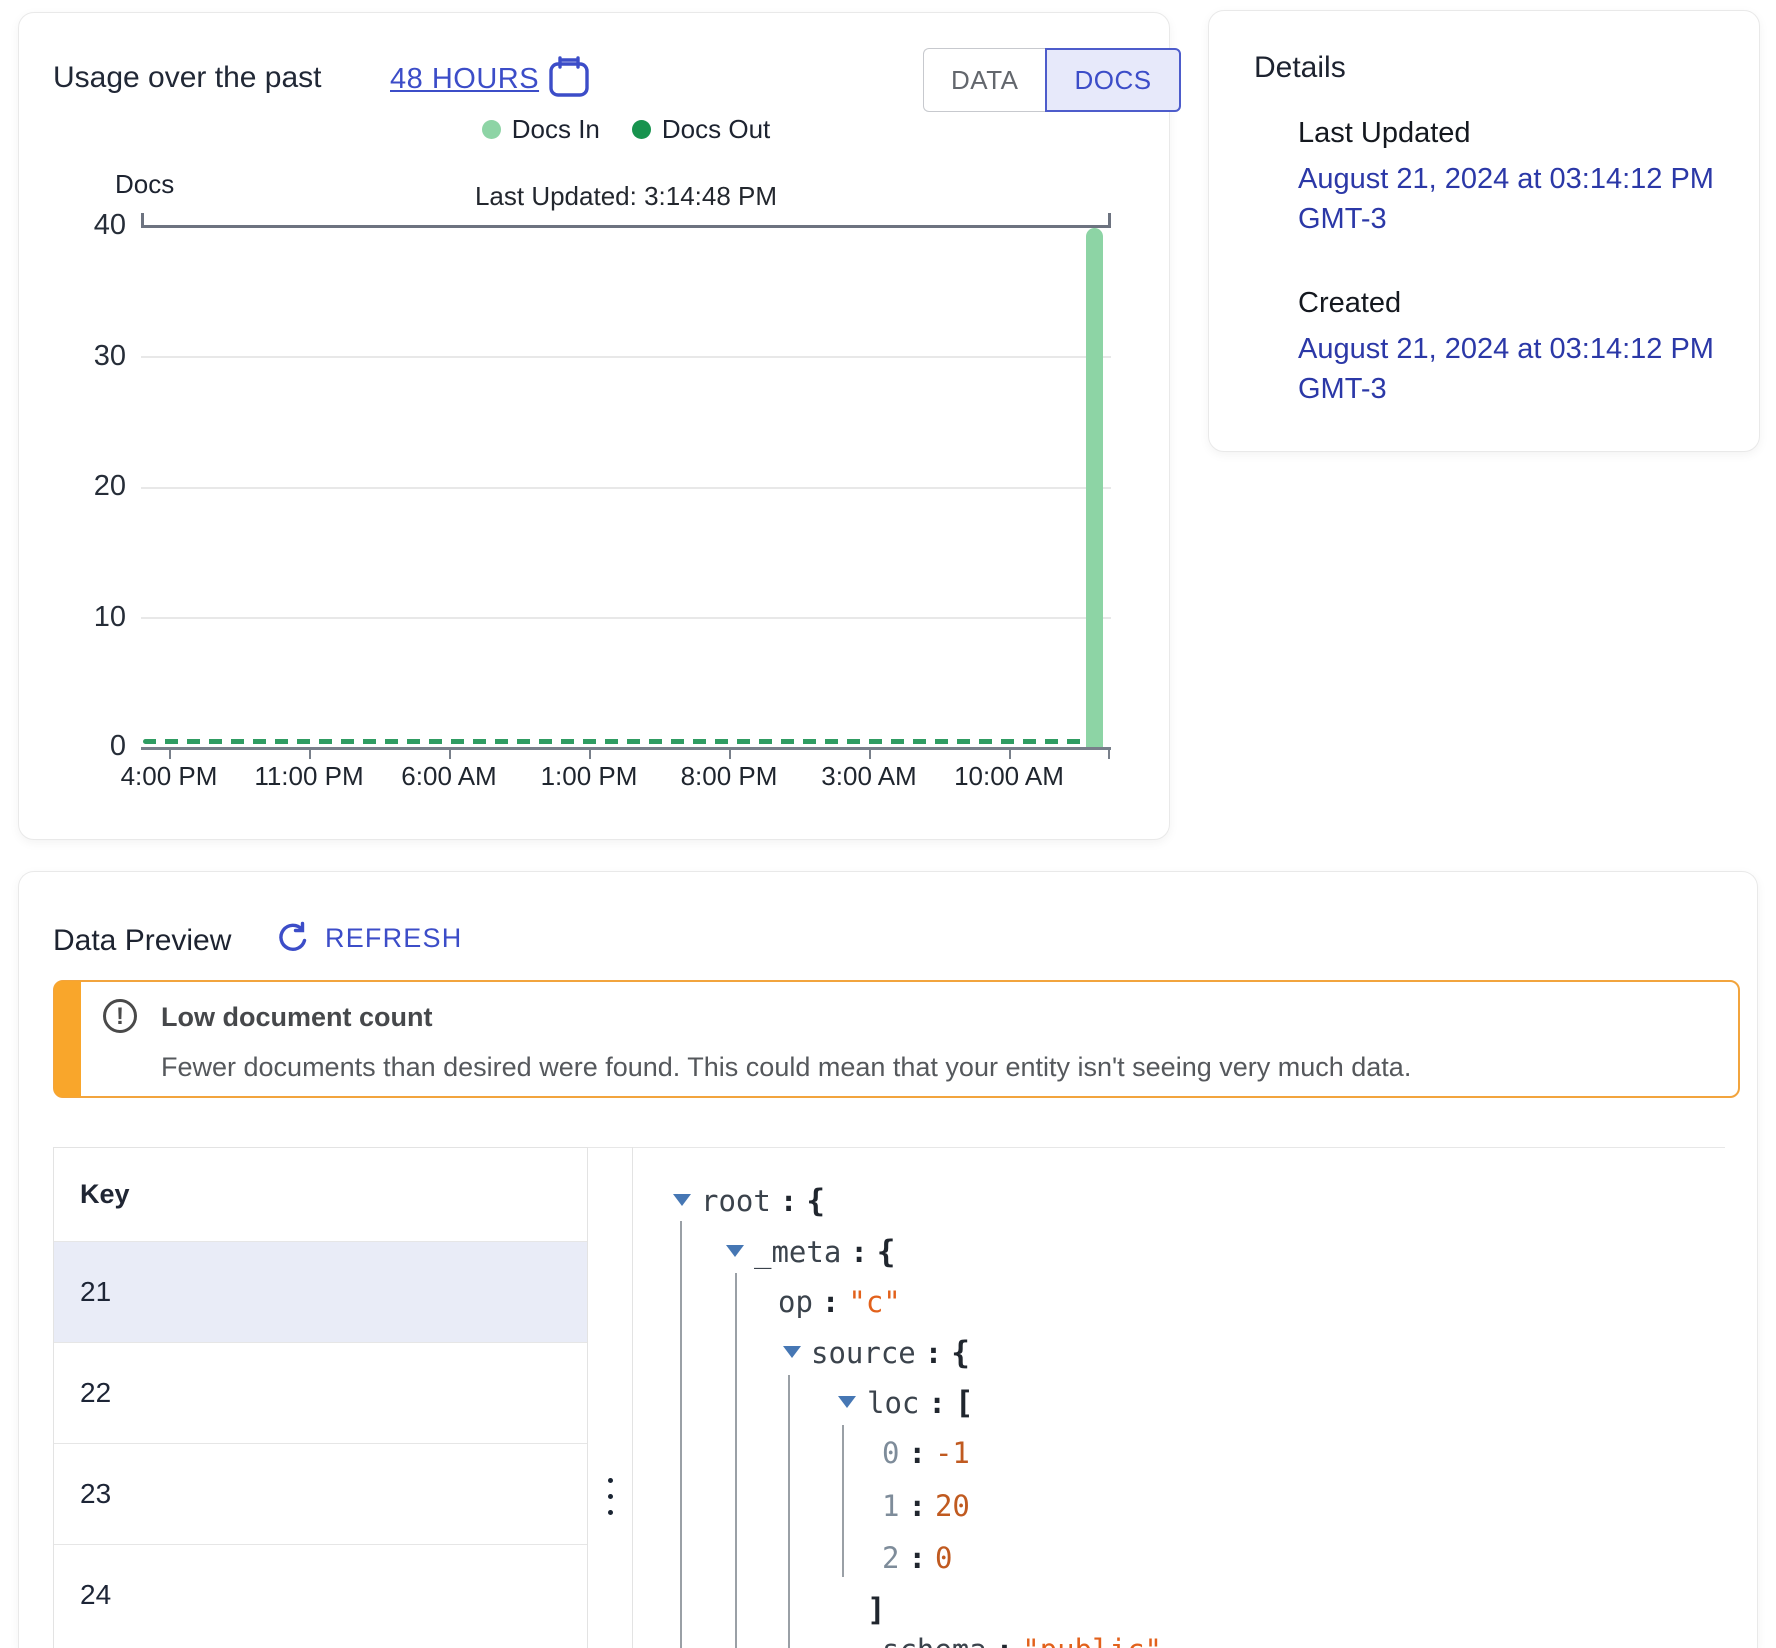 This screenshot has height=1648, width=1776. I want to click on json-string-value: "public", so click(1092, 1640).